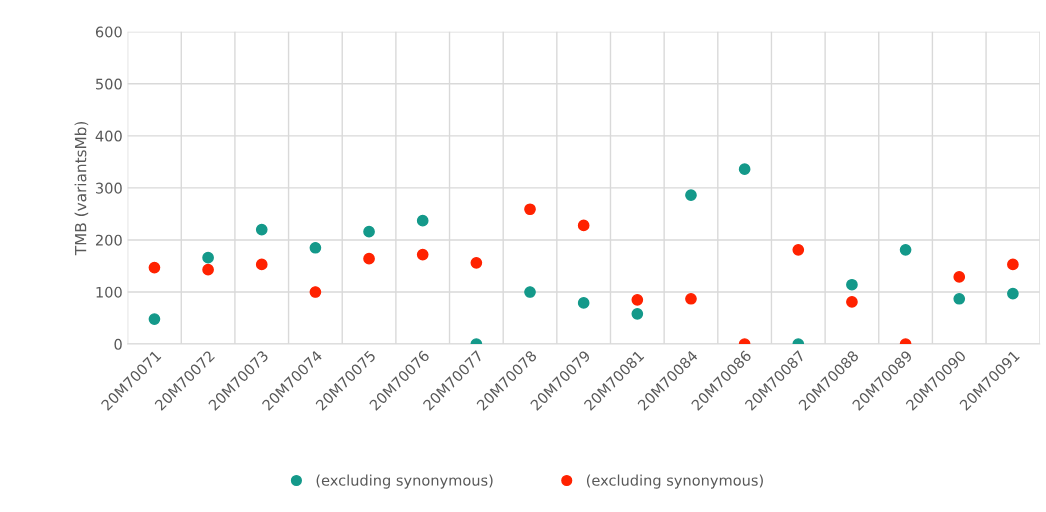  What do you see at coordinates (109, 188) in the screenshot?
I see `y-tick-label: 300` at bounding box center [109, 188].